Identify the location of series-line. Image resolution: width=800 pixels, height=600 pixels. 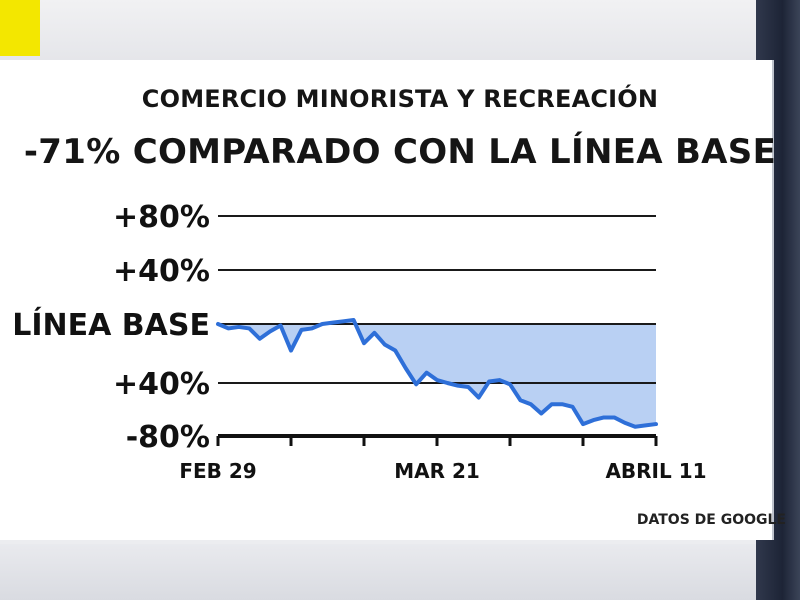
(437, 373).